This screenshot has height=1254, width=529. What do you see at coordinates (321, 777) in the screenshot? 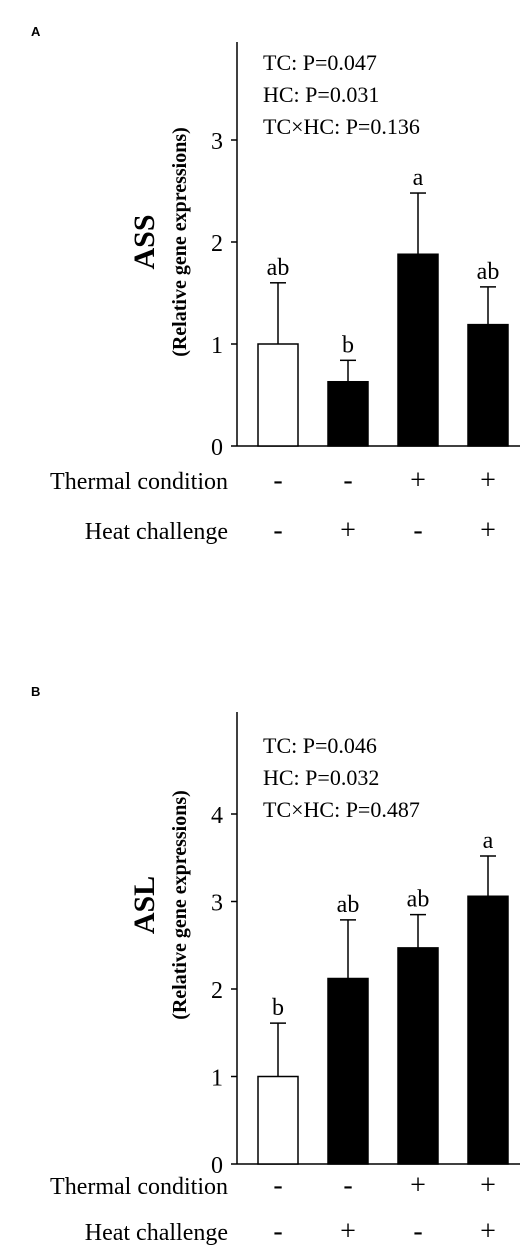
I see `stat-annotation: HC: P=0.032` at bounding box center [321, 777].